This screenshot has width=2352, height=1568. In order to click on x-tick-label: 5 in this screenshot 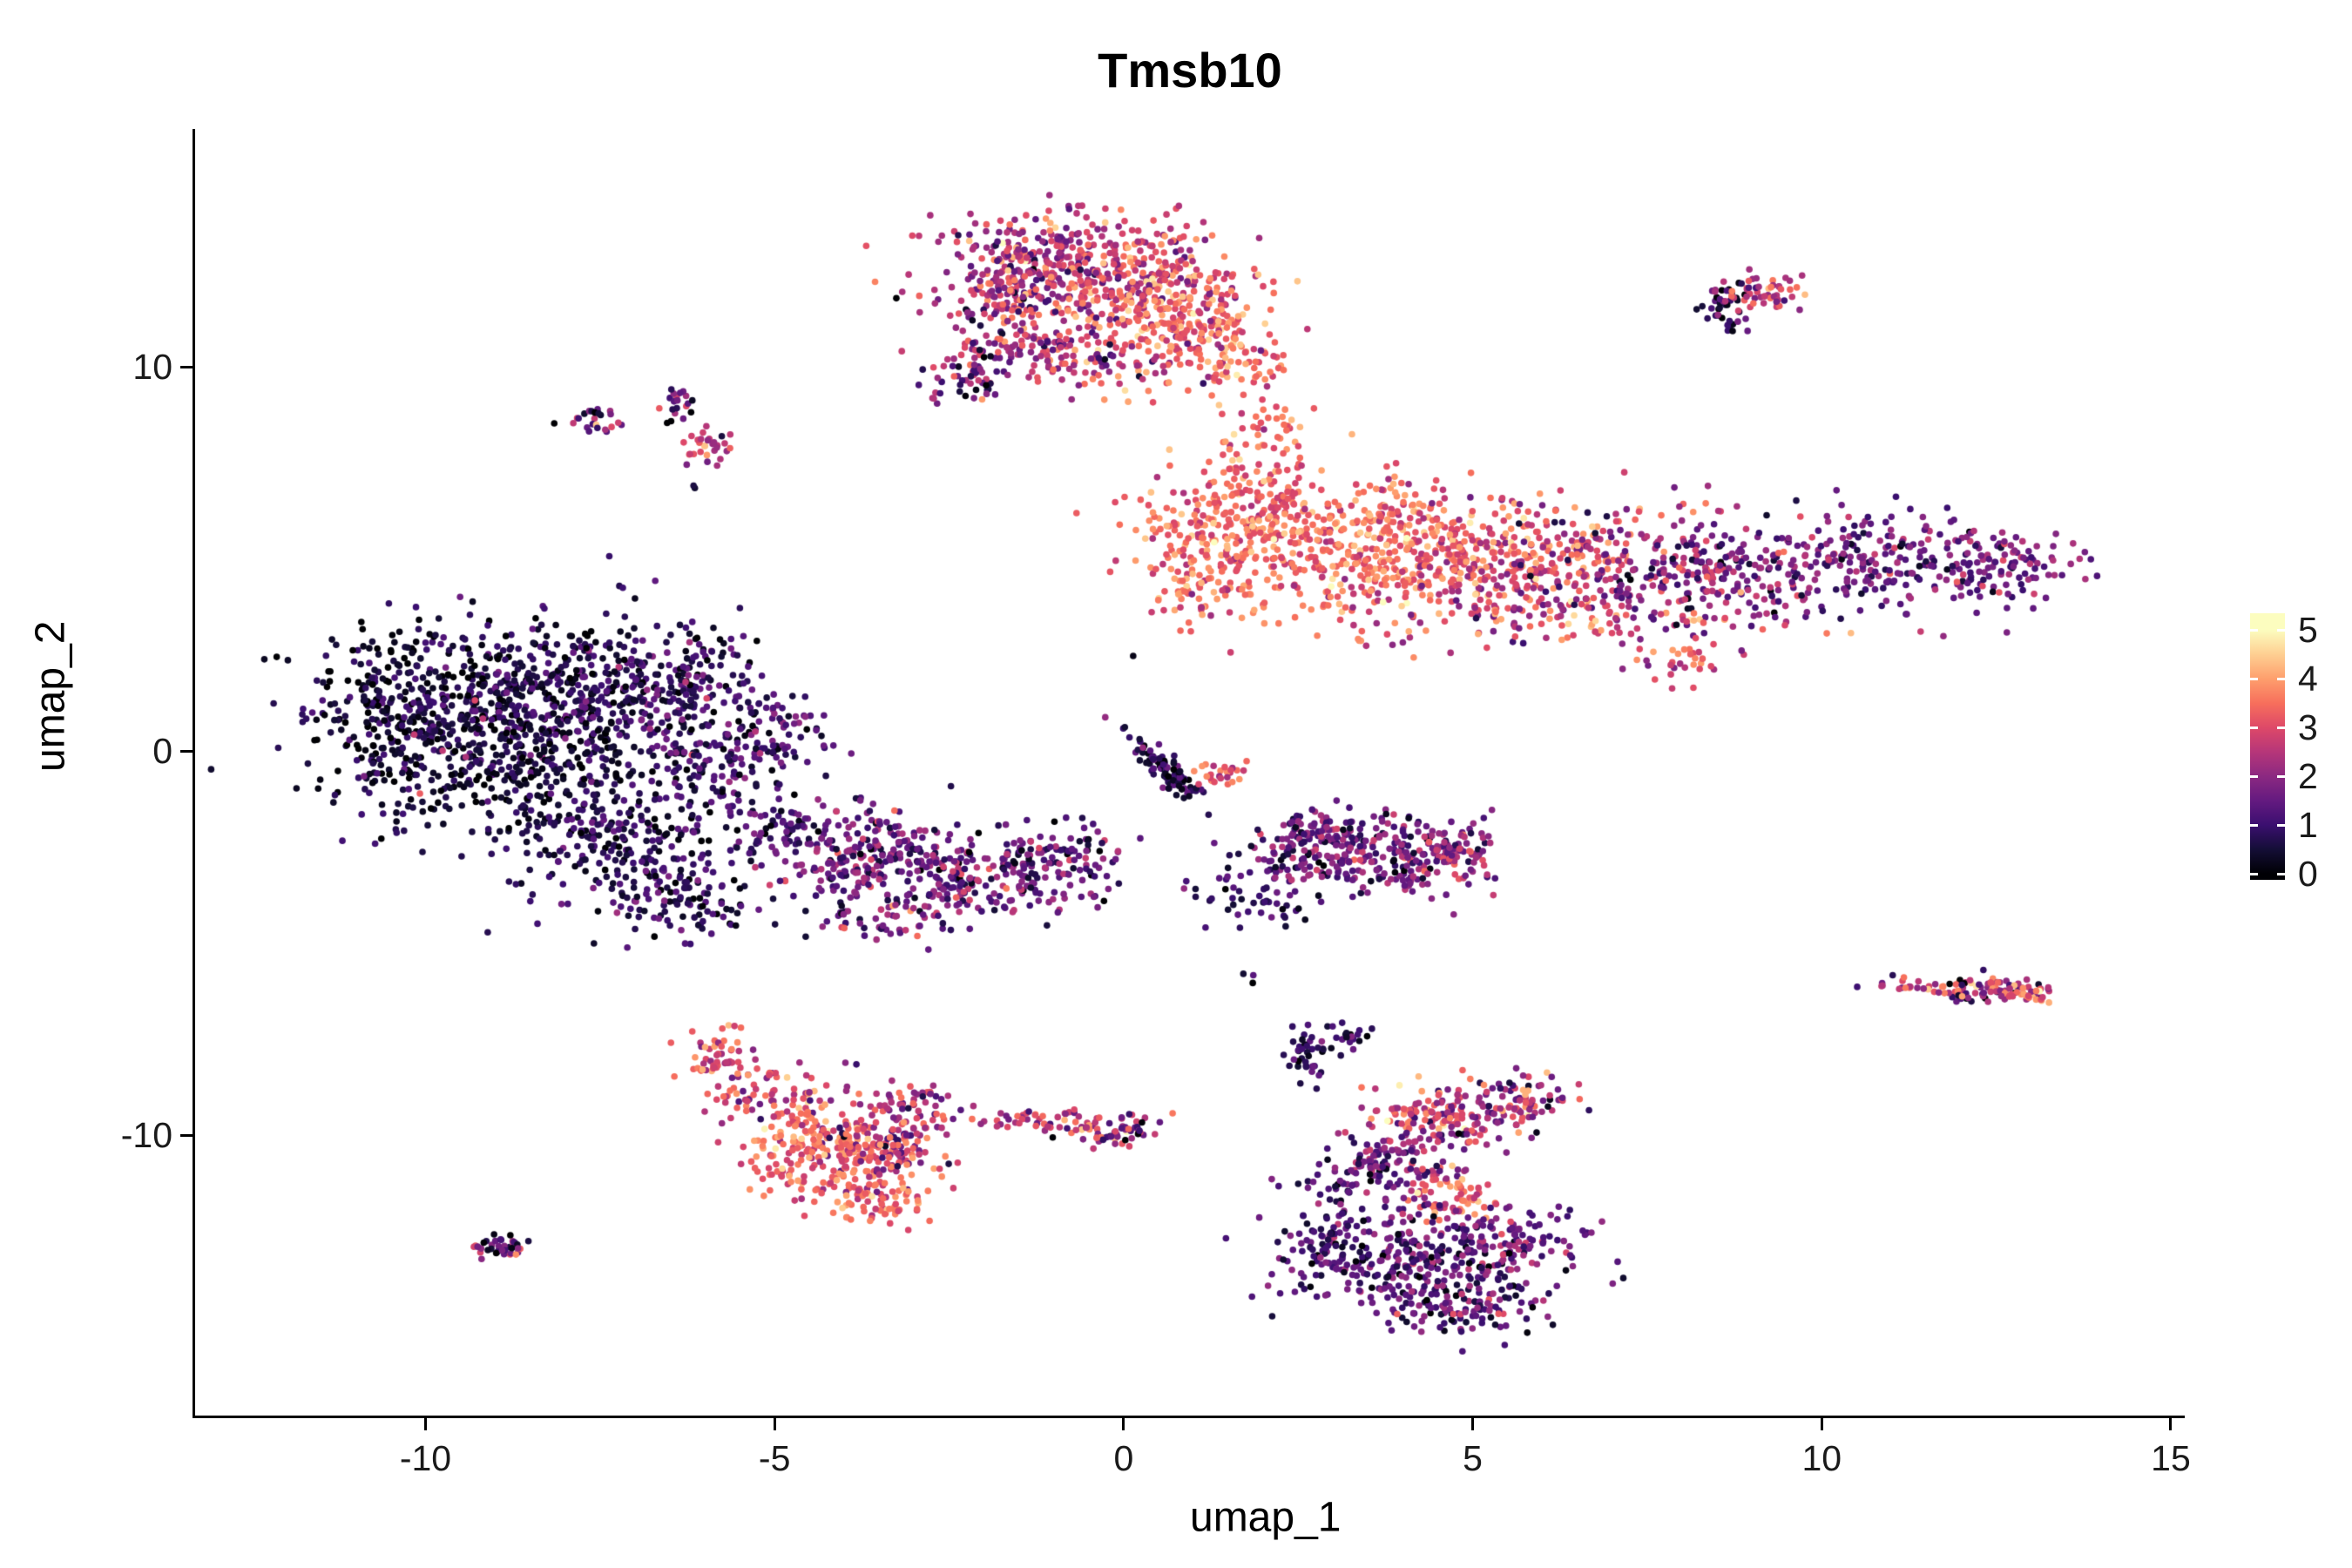, I will do `click(1473, 1458)`.